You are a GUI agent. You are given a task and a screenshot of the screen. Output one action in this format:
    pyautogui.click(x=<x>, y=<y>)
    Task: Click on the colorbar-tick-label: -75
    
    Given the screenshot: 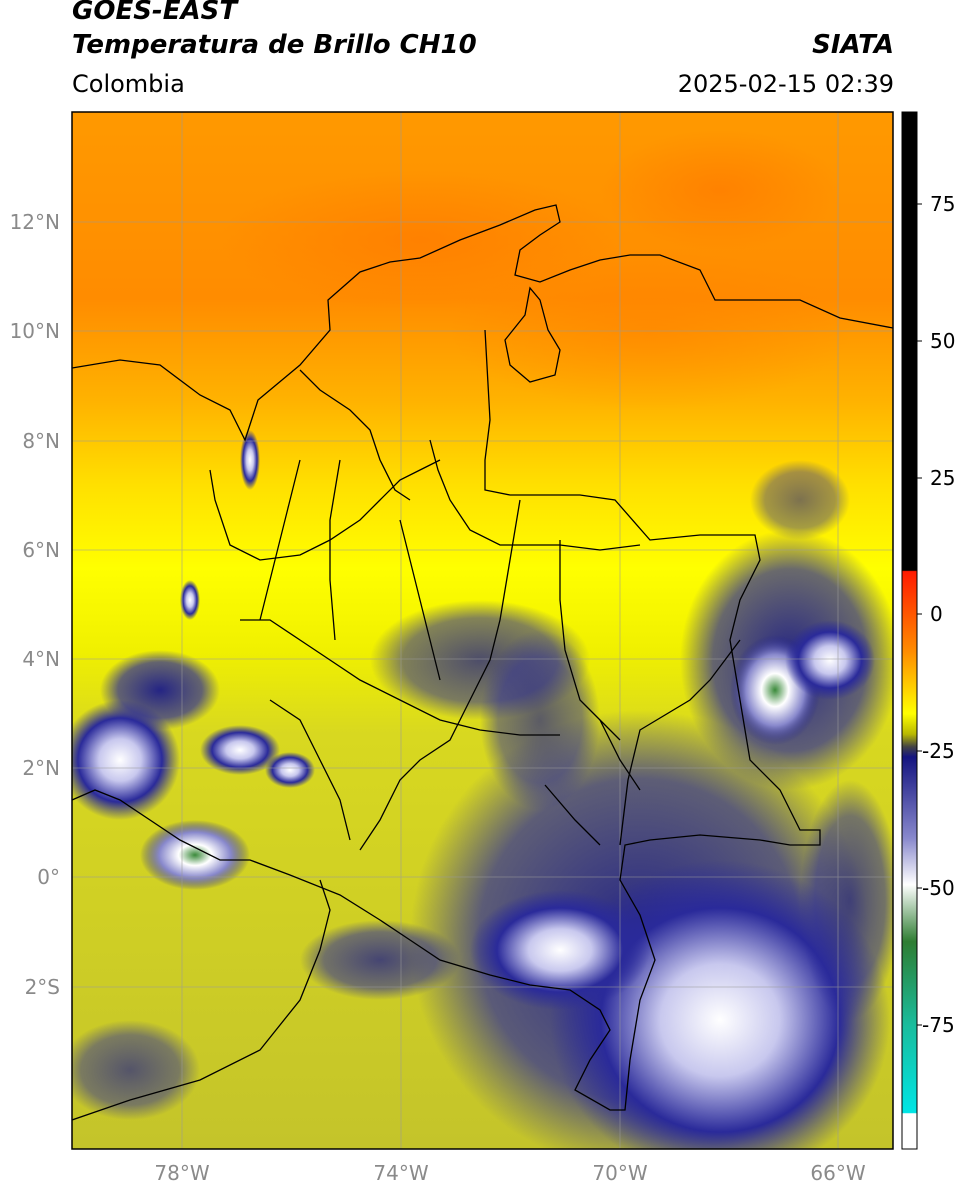 What is the action you would take?
    pyautogui.click(x=938, y=1025)
    